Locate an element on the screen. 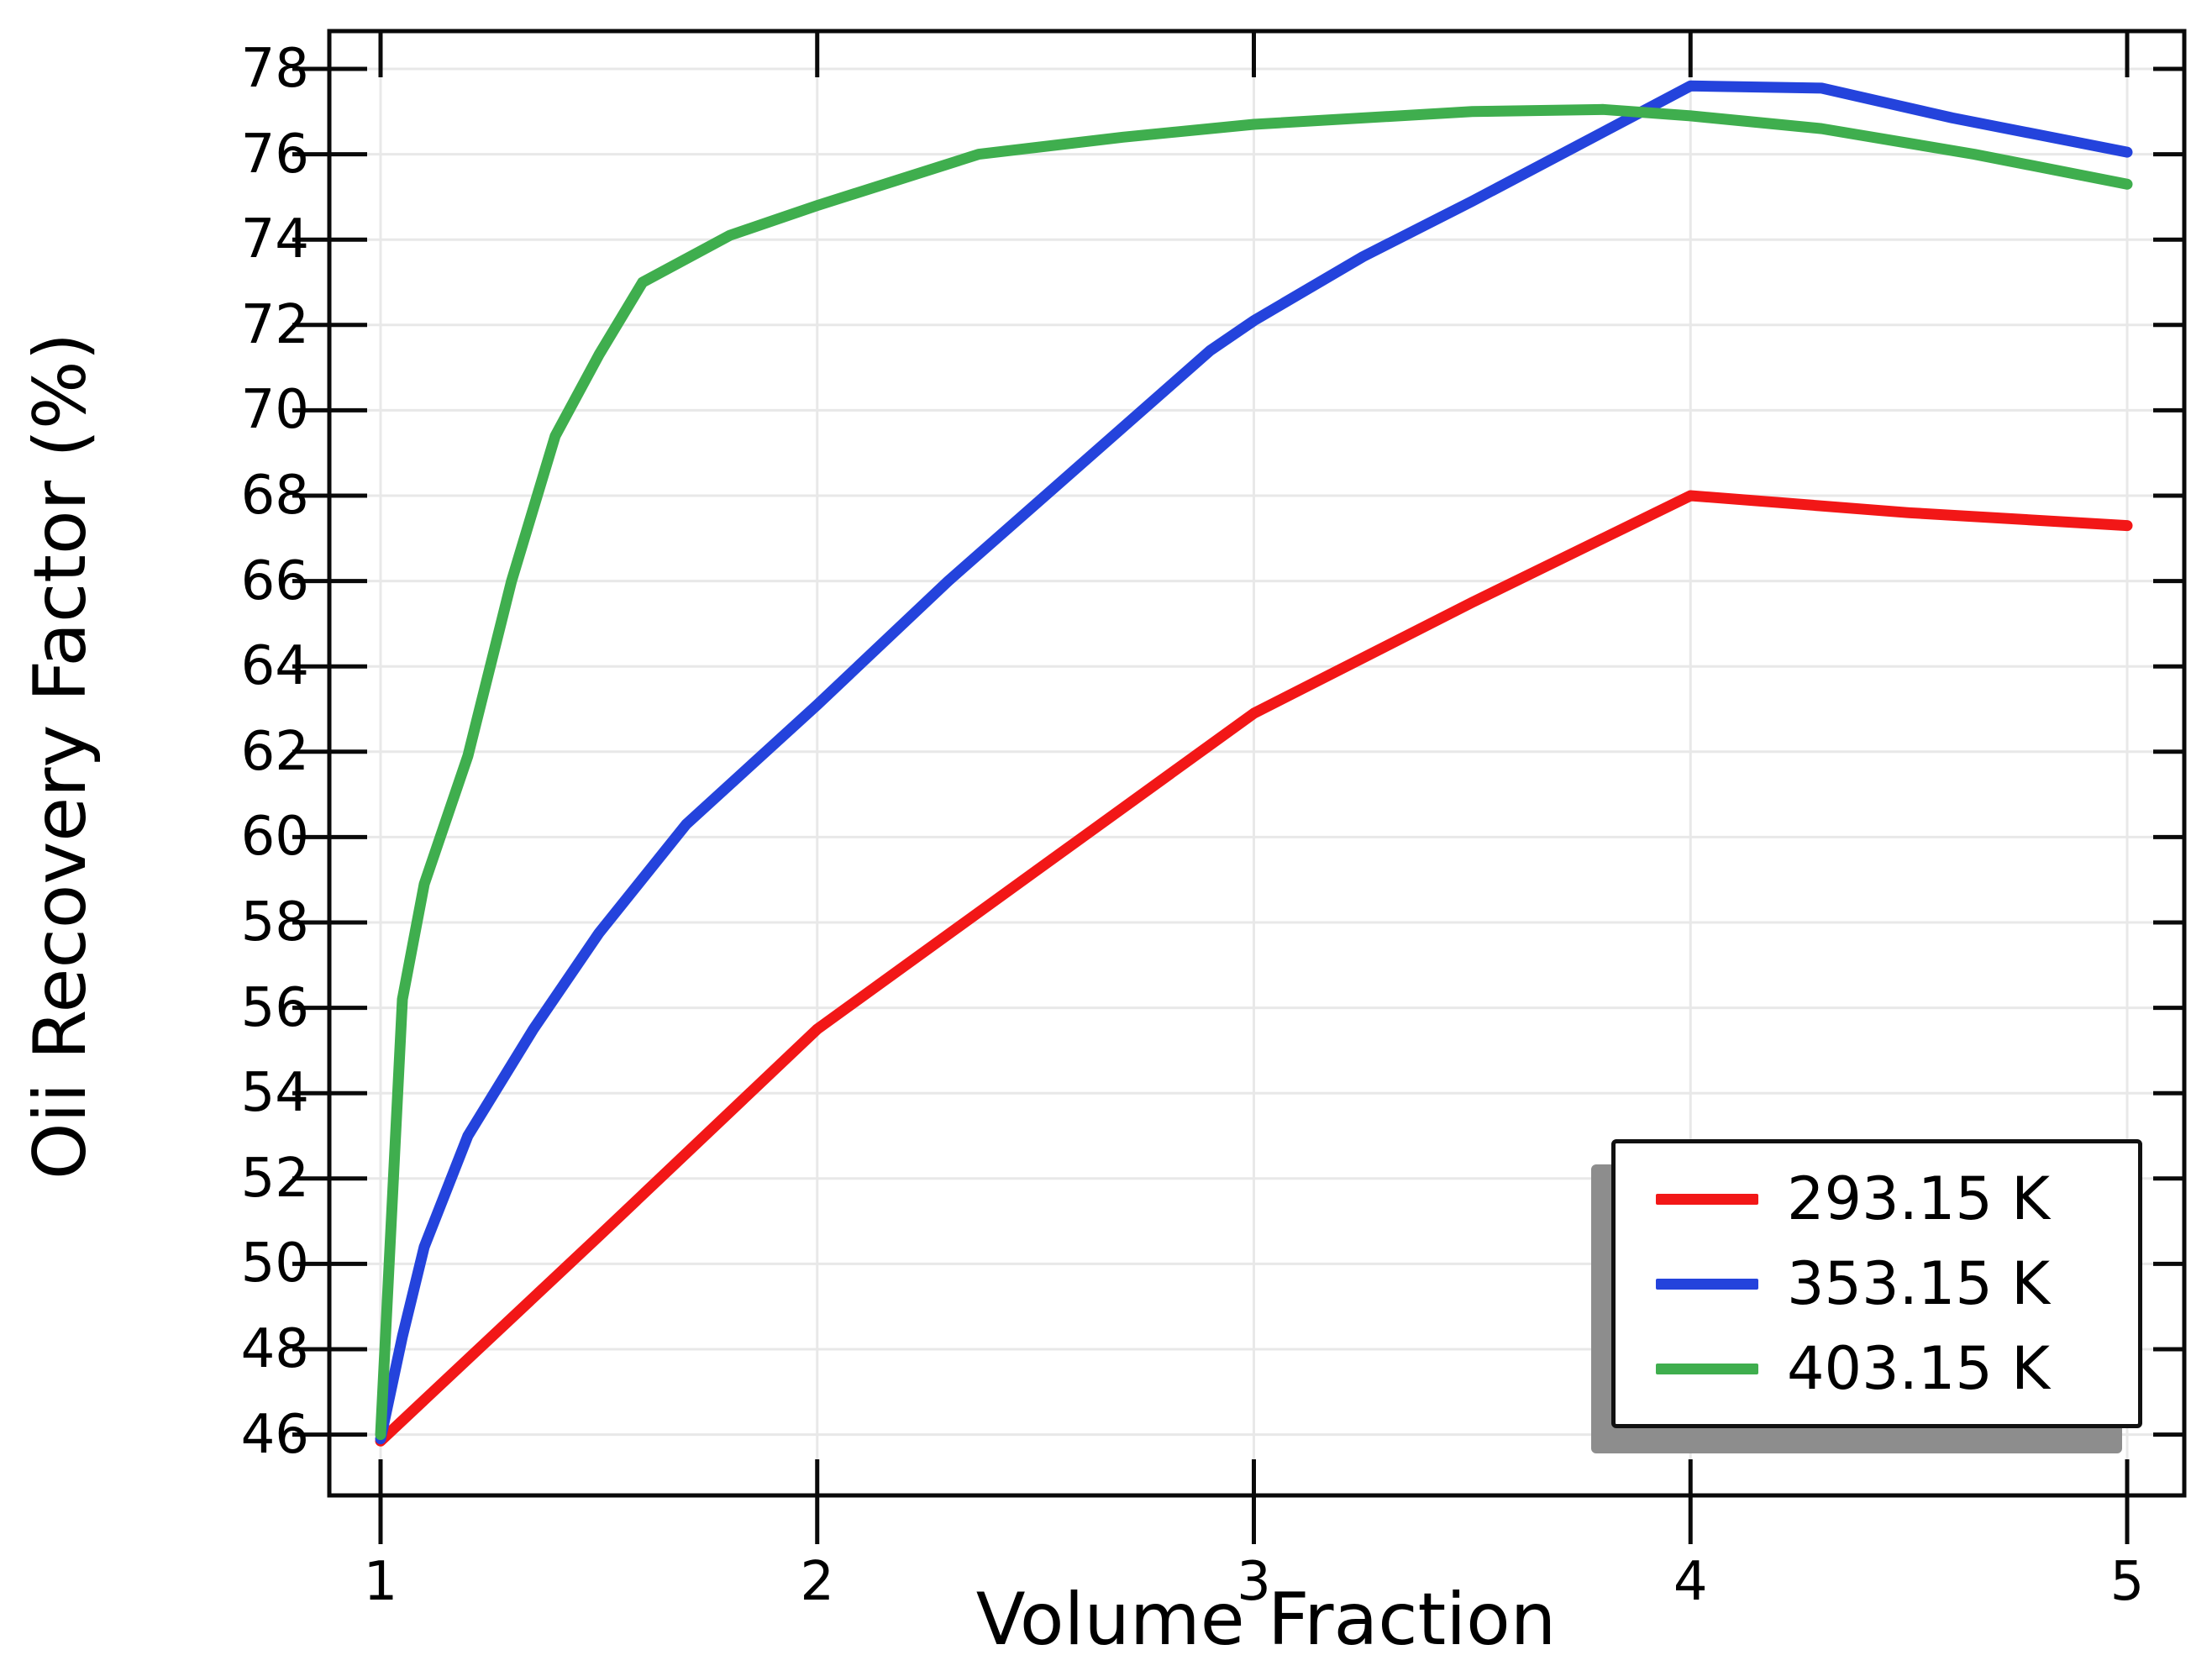 This screenshot has width=2212, height=1671. x-tick-label: 1 is located at coordinates (380, 1582).